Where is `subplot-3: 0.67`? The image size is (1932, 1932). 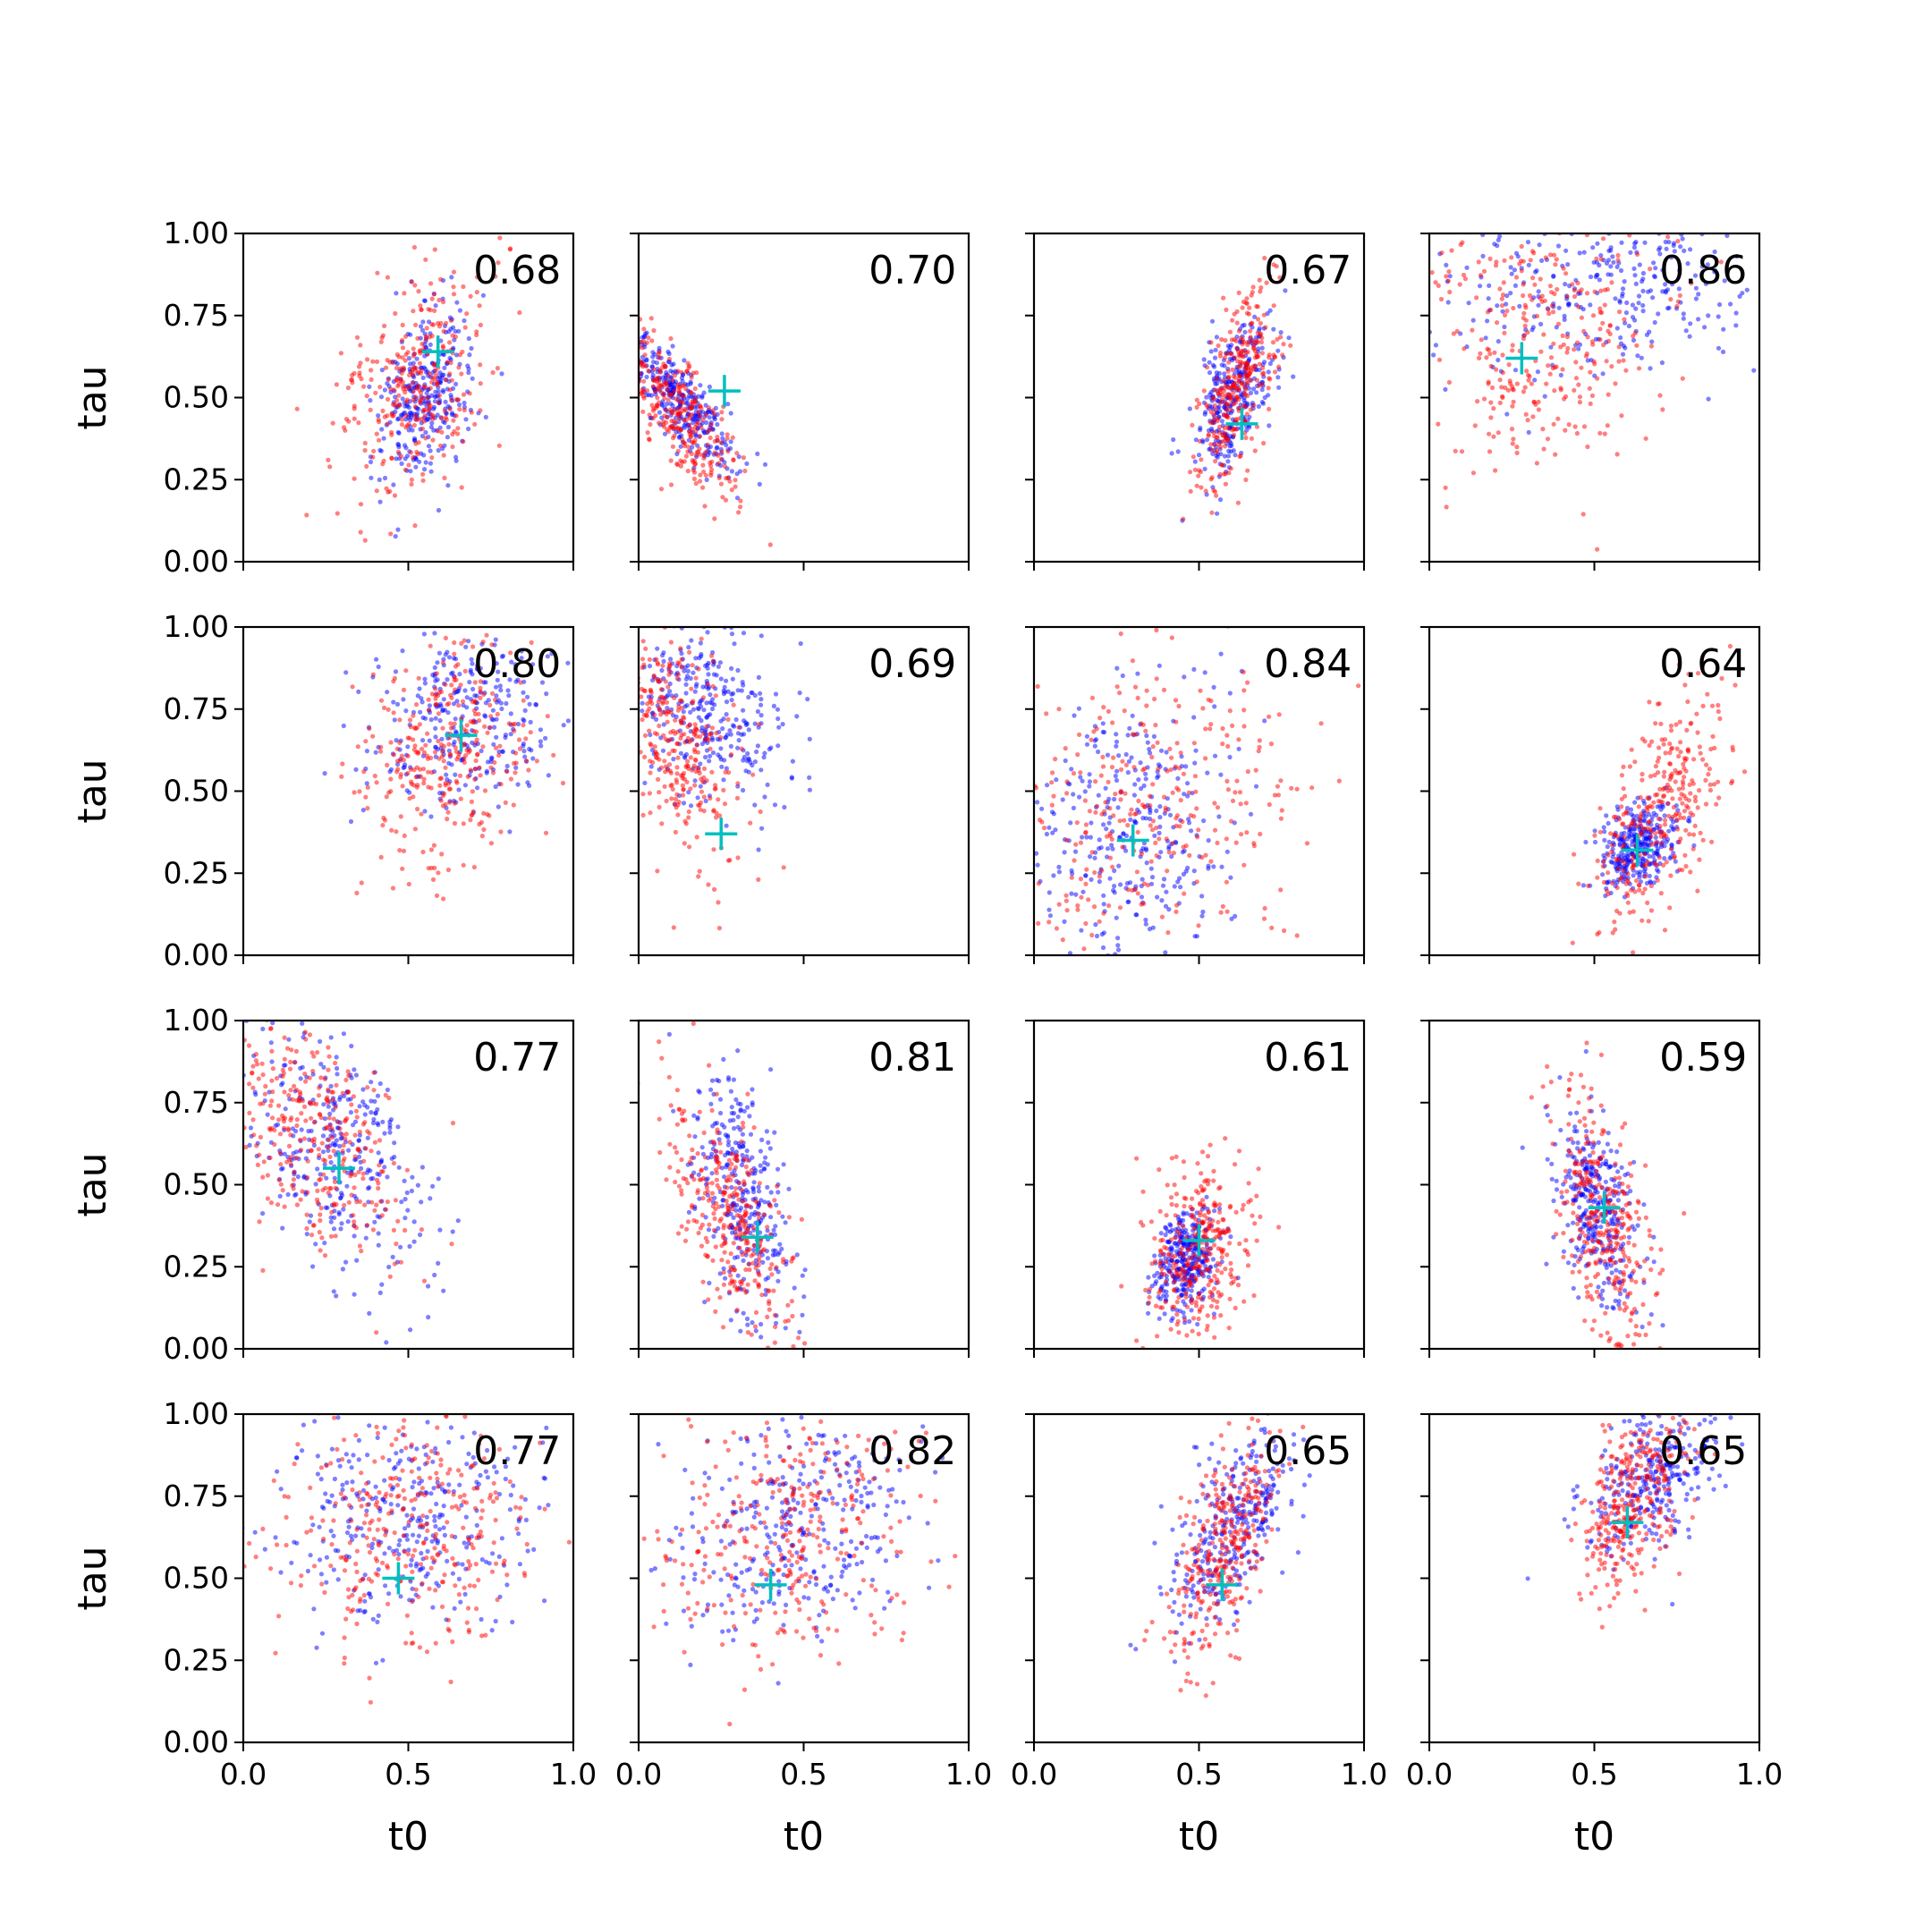
subplot-3: 0.67 is located at coordinates (1195, 401).